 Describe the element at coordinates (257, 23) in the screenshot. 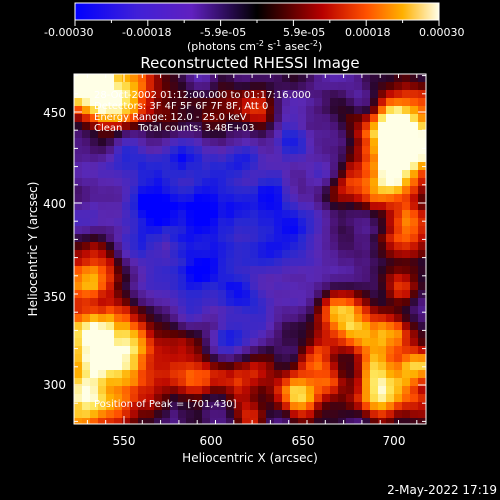

I see `colorbar-ticks` at that location.